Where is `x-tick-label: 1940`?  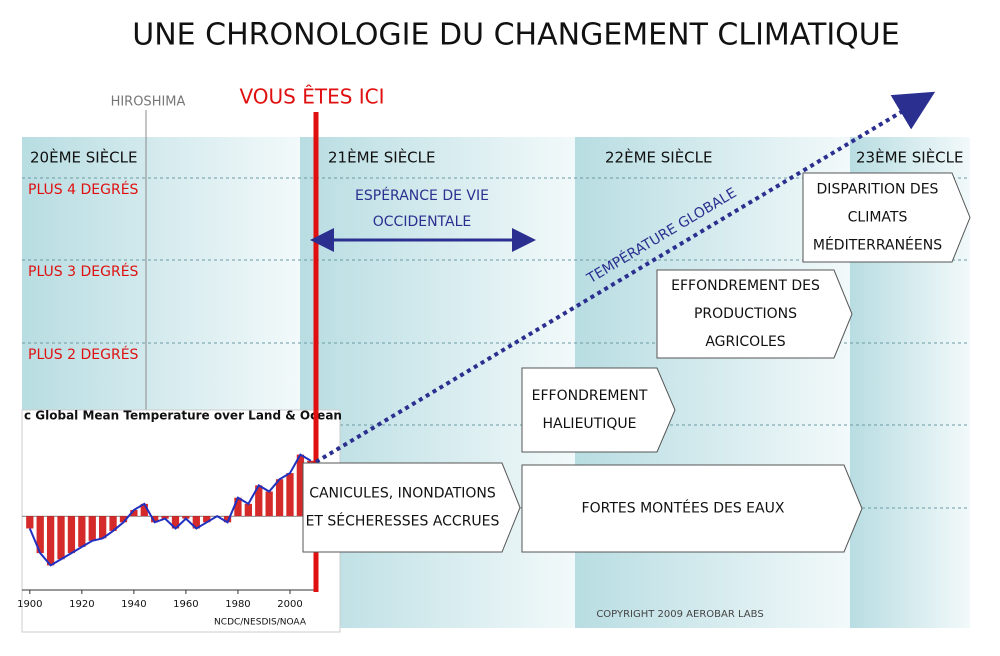
x-tick-label: 1940 is located at coordinates (133, 604).